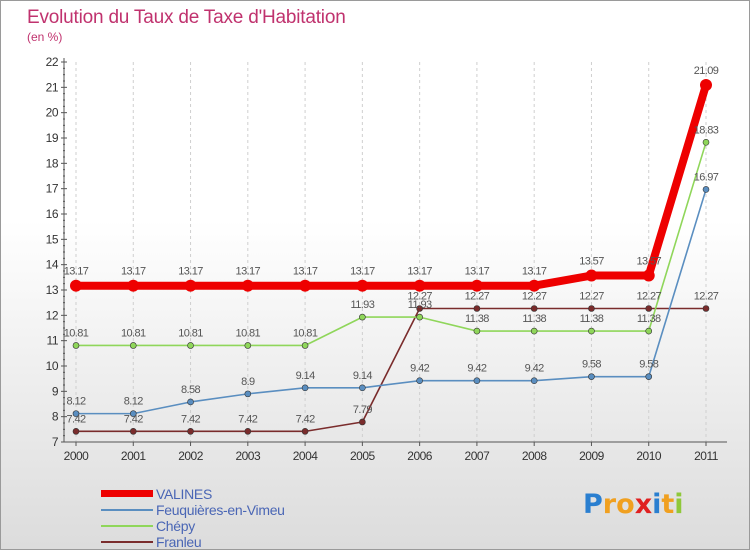  Describe the element at coordinates (52, 290) in the screenshot. I see `y-tick-label: 13` at that location.